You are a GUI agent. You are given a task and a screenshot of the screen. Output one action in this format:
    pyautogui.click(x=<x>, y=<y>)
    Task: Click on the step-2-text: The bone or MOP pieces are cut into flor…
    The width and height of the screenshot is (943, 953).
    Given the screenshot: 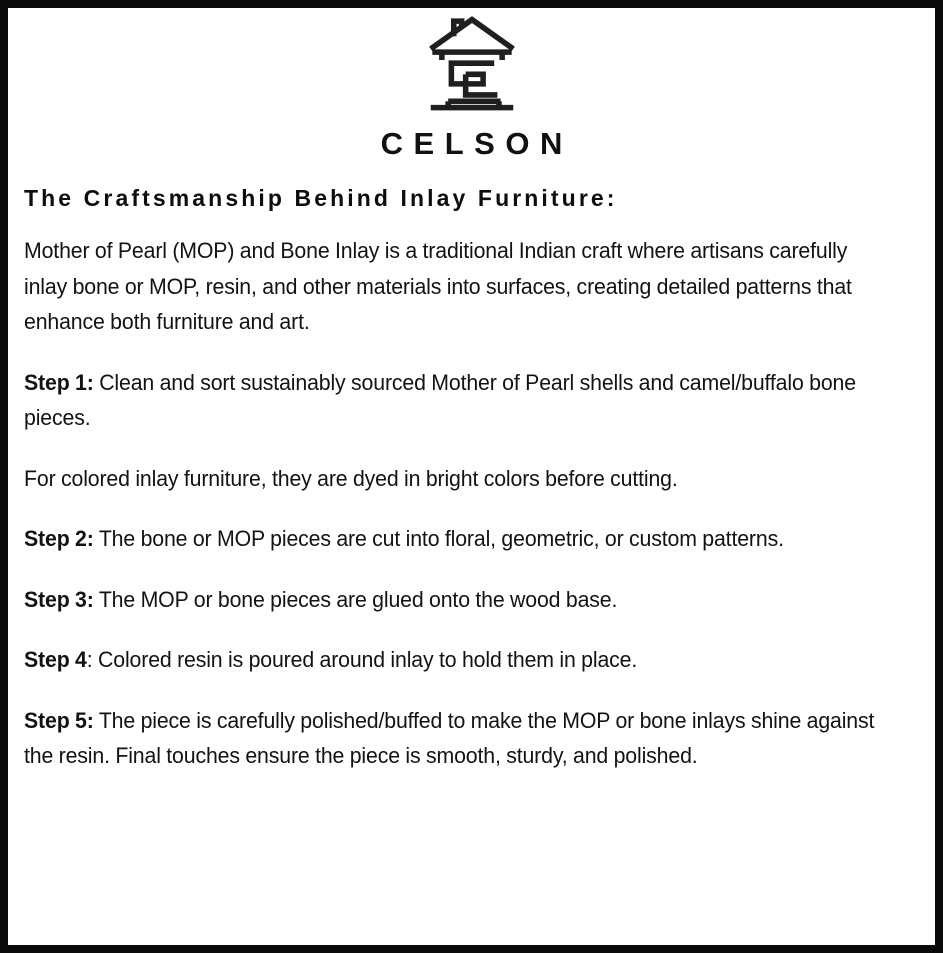 What is the action you would take?
    pyautogui.click(x=438, y=539)
    